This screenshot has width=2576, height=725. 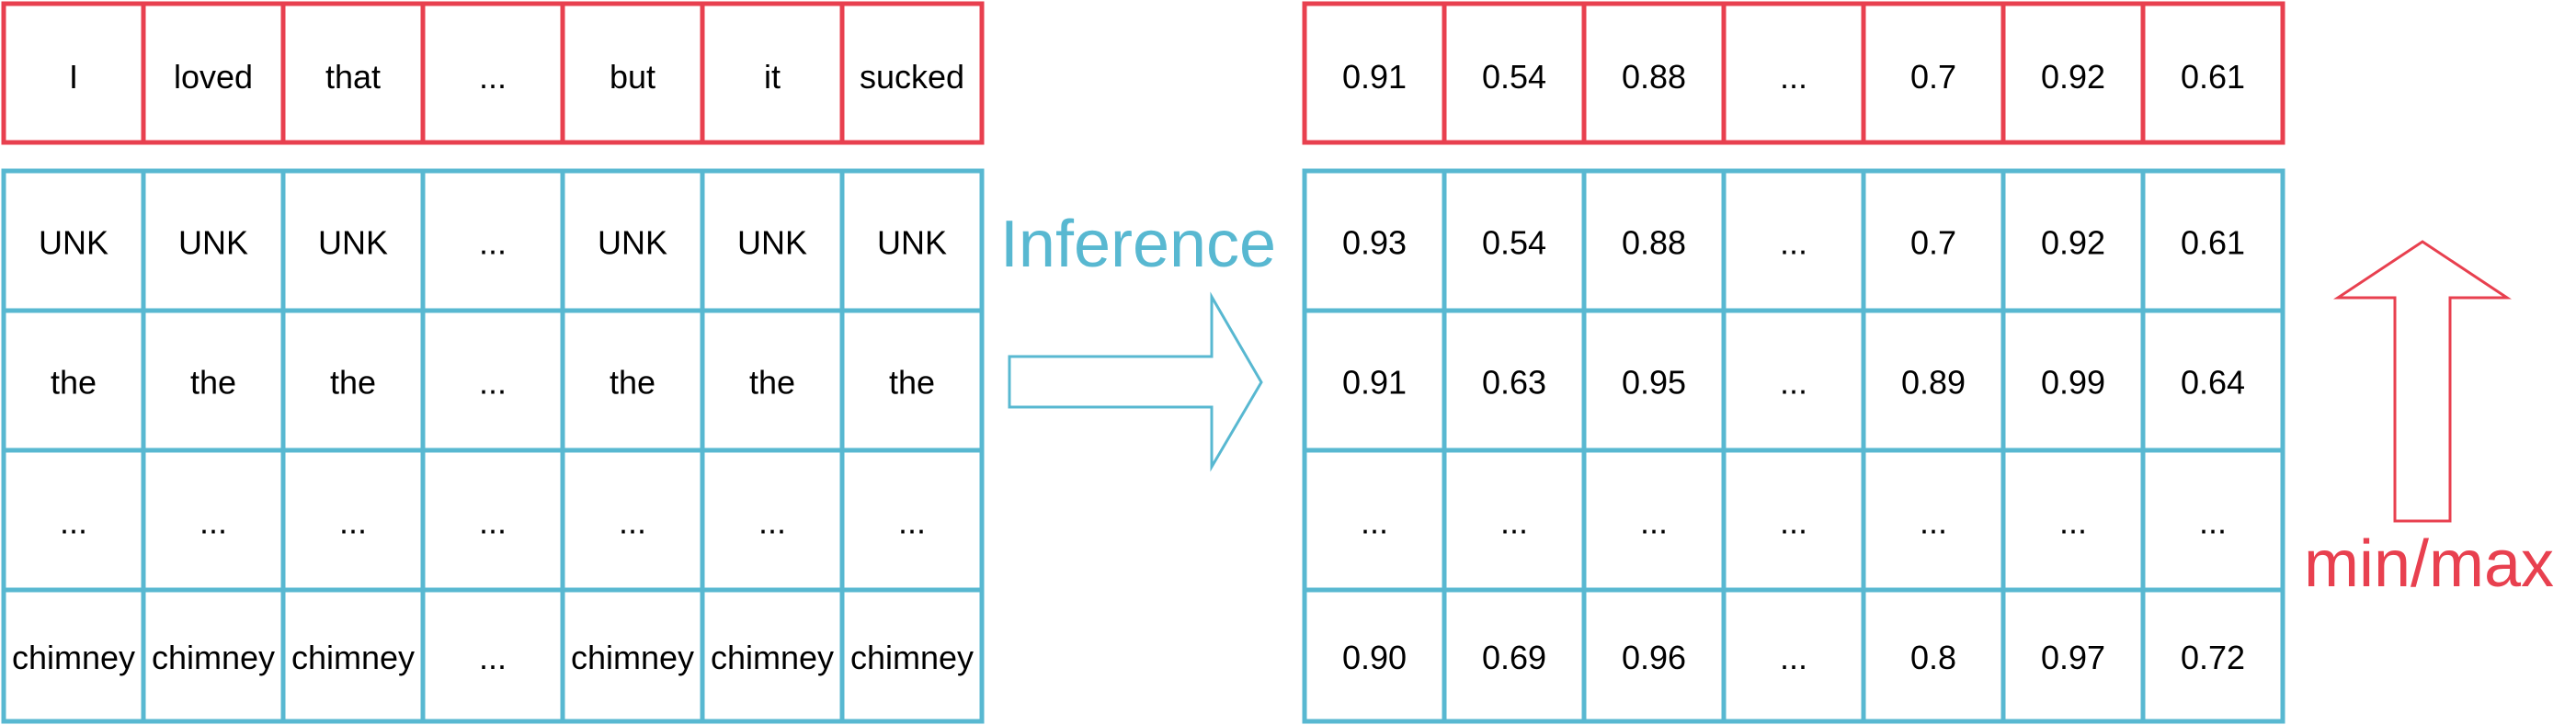 What do you see at coordinates (1514, 77) in the screenshot?
I see `top-row-cell-text: 0.54` at bounding box center [1514, 77].